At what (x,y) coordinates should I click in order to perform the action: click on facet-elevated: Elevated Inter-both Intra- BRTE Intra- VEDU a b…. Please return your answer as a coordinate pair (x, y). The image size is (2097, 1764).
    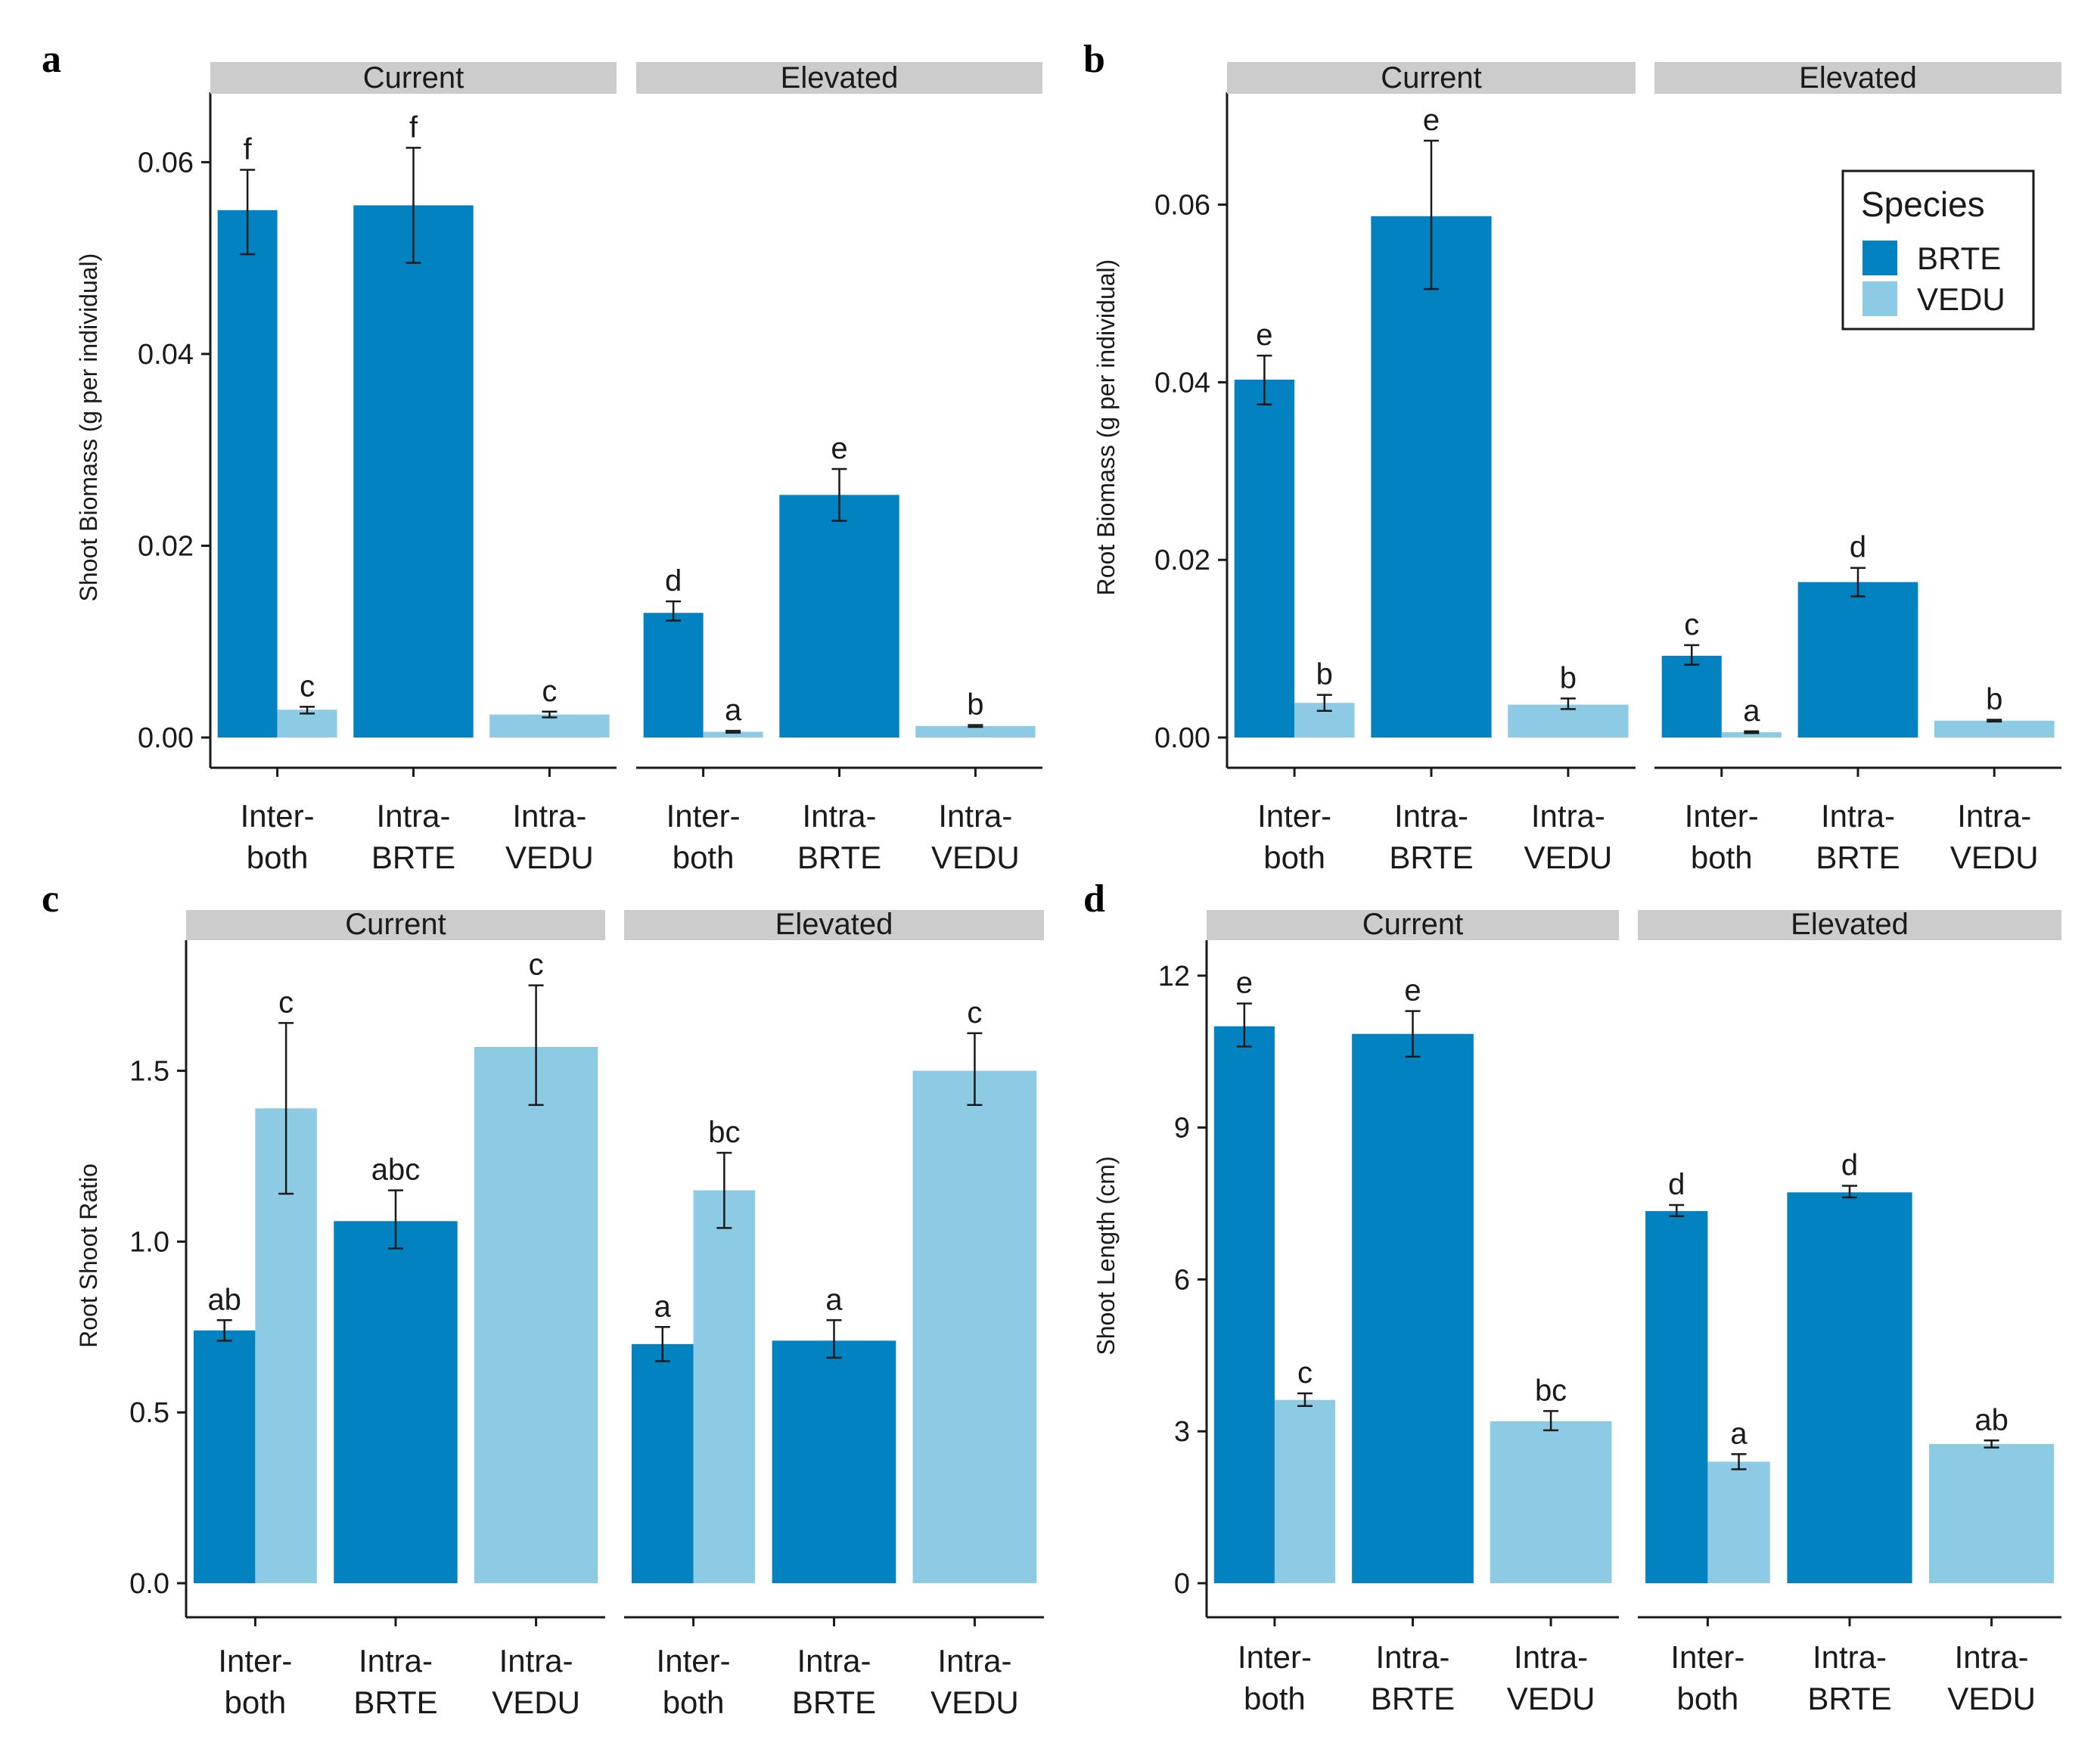
    Looking at the image, I should click on (834, 1314).